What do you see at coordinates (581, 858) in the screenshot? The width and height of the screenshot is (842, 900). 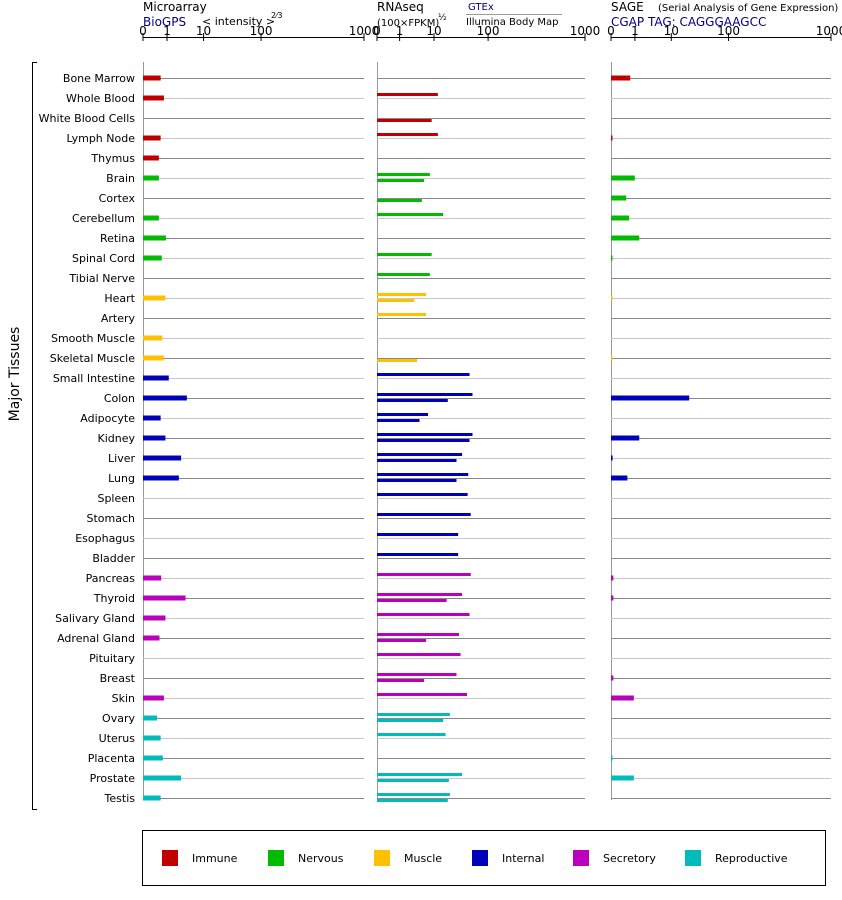 I see `legend-swatch-secretory` at bounding box center [581, 858].